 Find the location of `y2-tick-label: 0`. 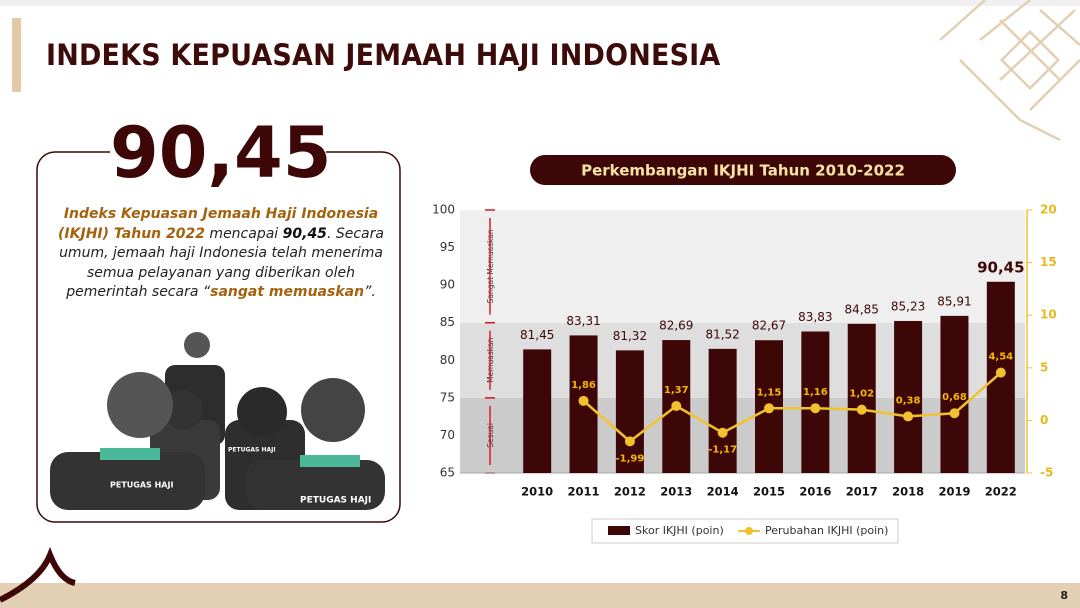

y2-tick-label: 0 is located at coordinates (1044, 420).